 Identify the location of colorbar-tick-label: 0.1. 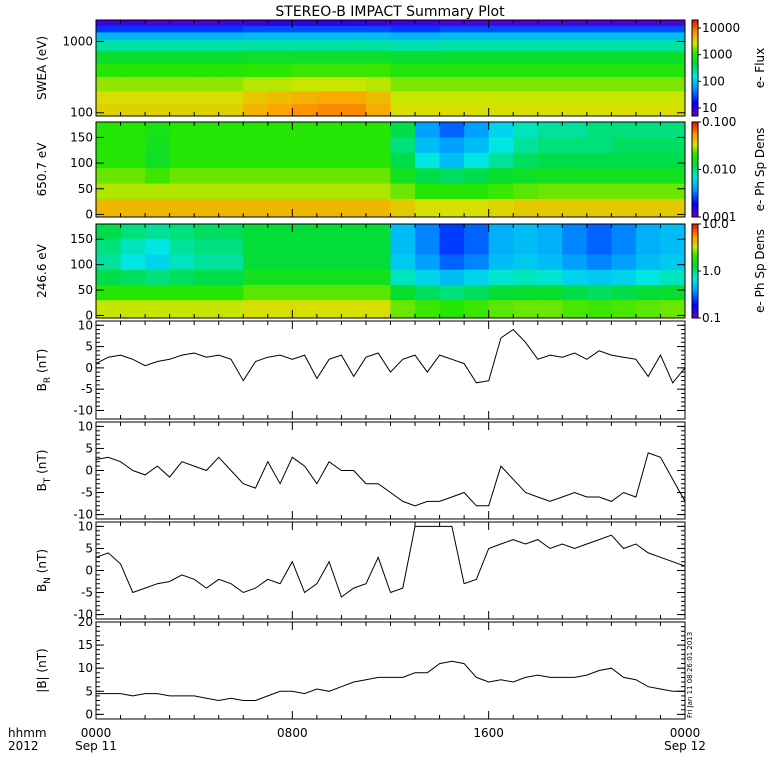
(711, 318).